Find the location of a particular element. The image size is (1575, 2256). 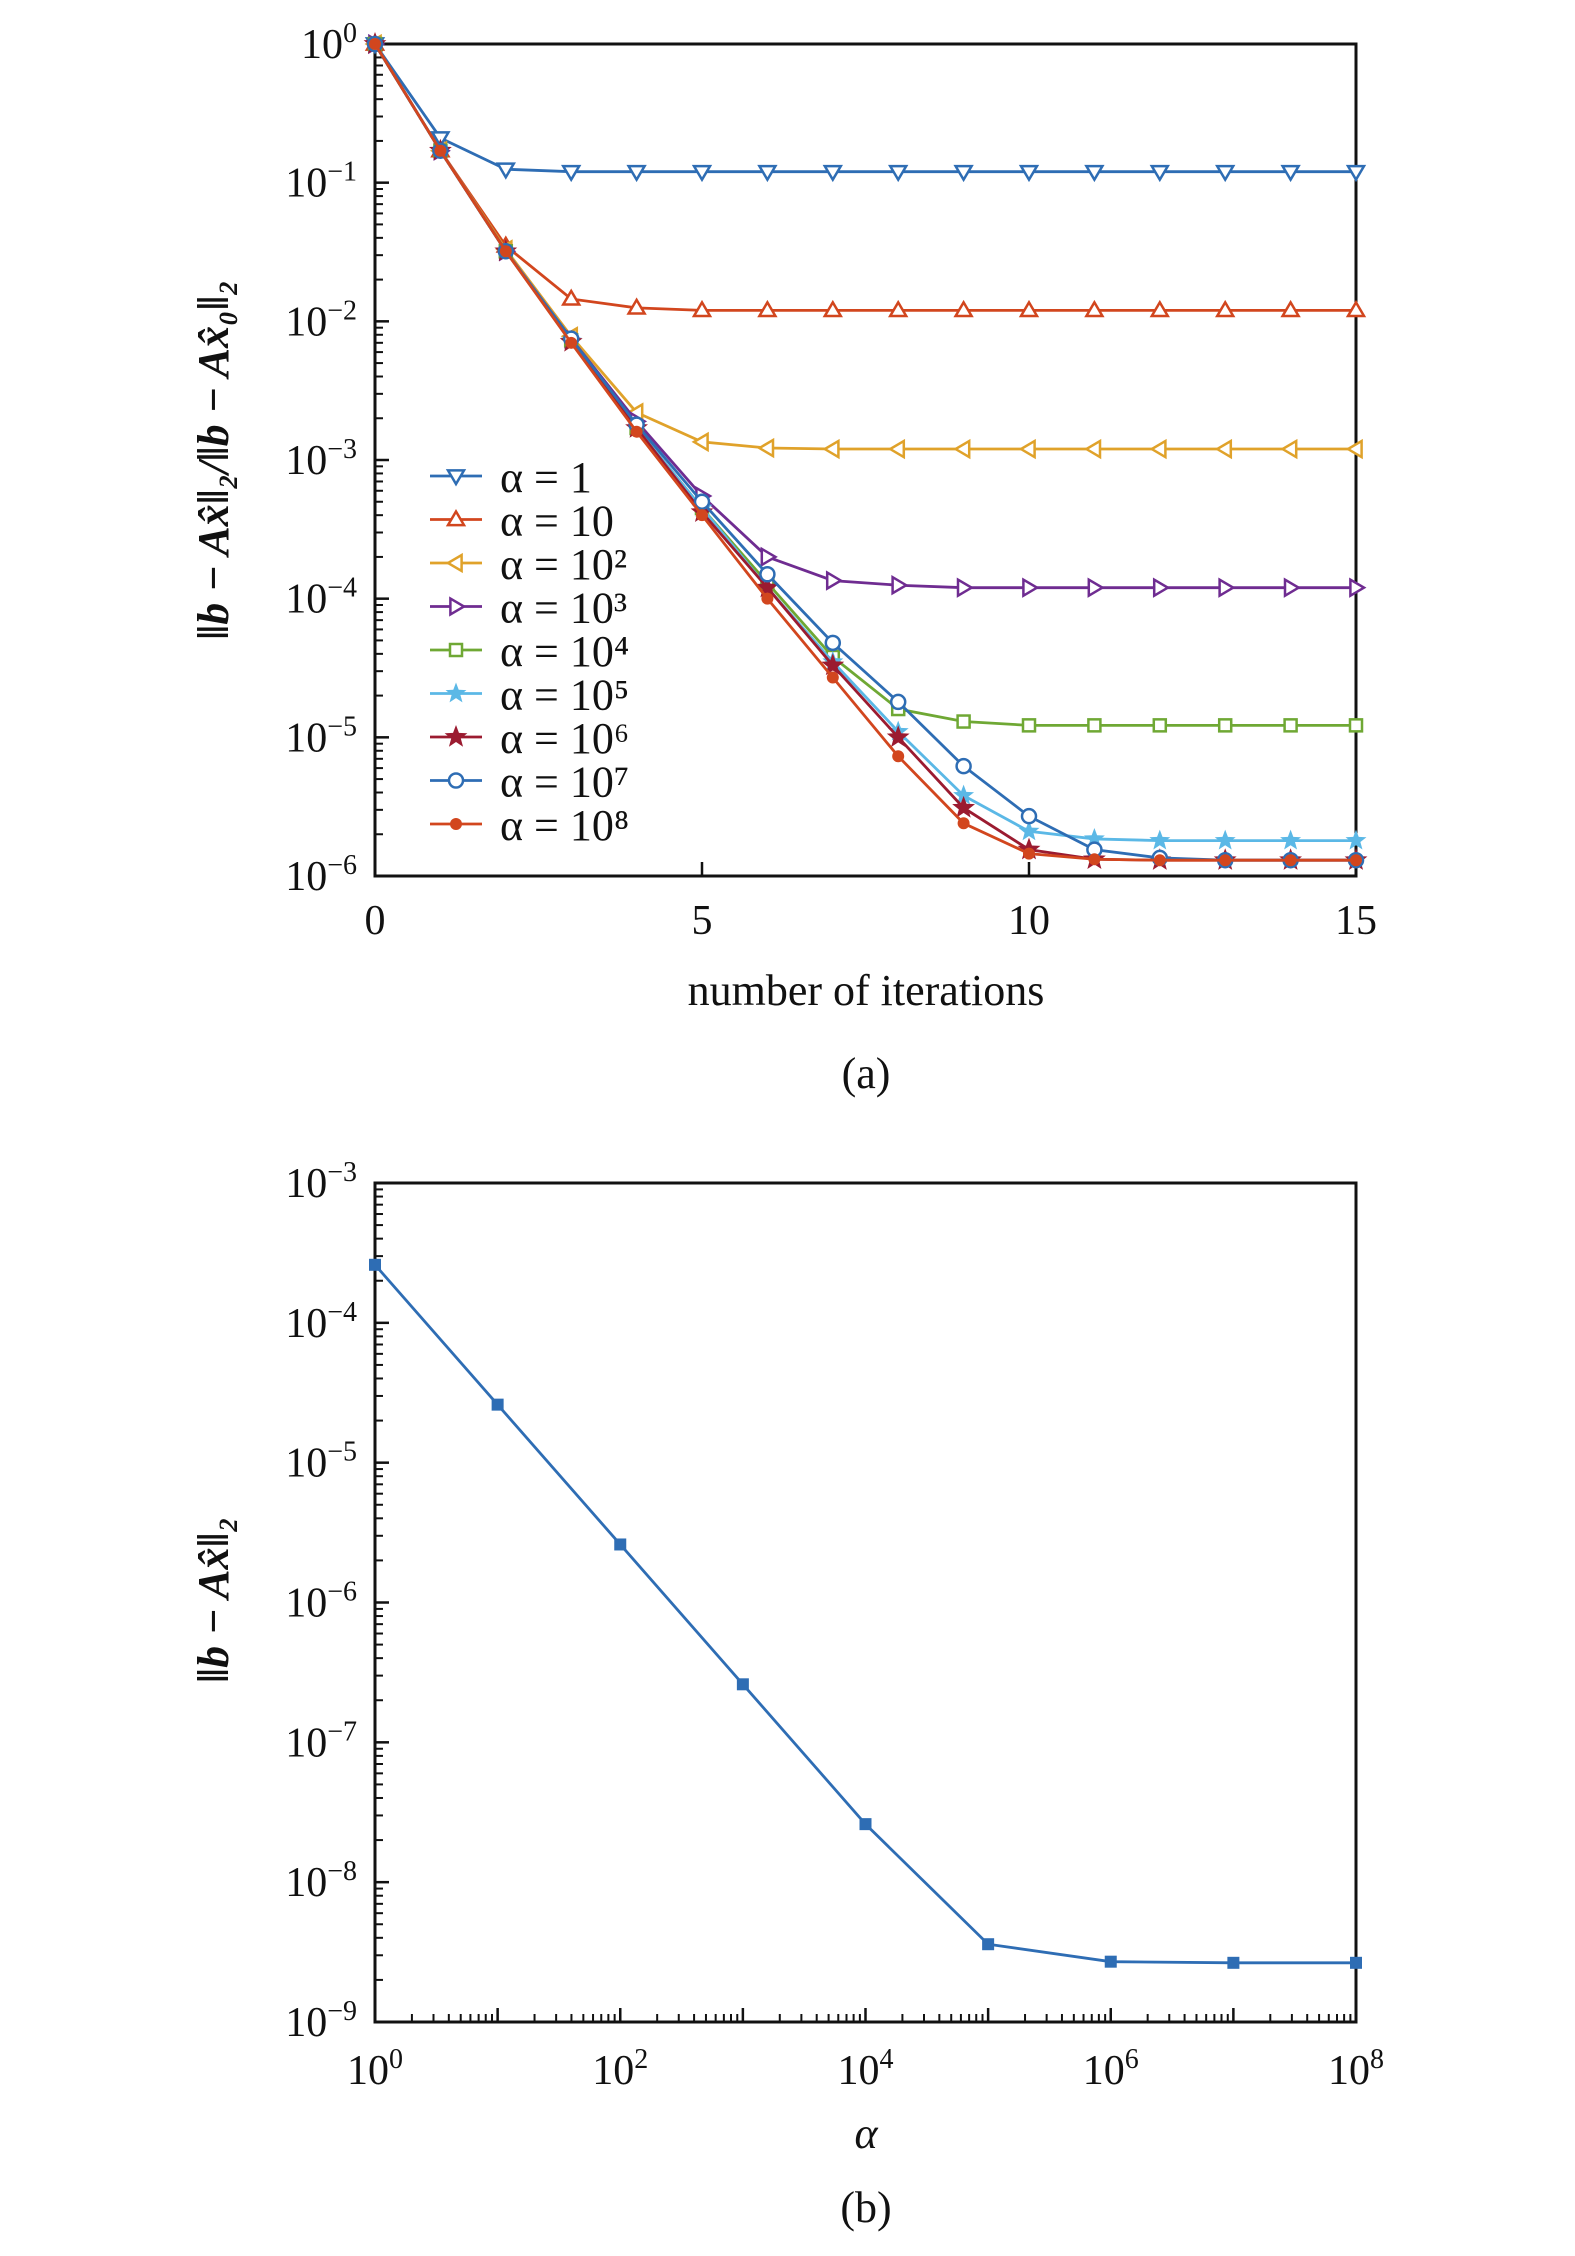

legend-label: α = 10³ is located at coordinates (563, 608).